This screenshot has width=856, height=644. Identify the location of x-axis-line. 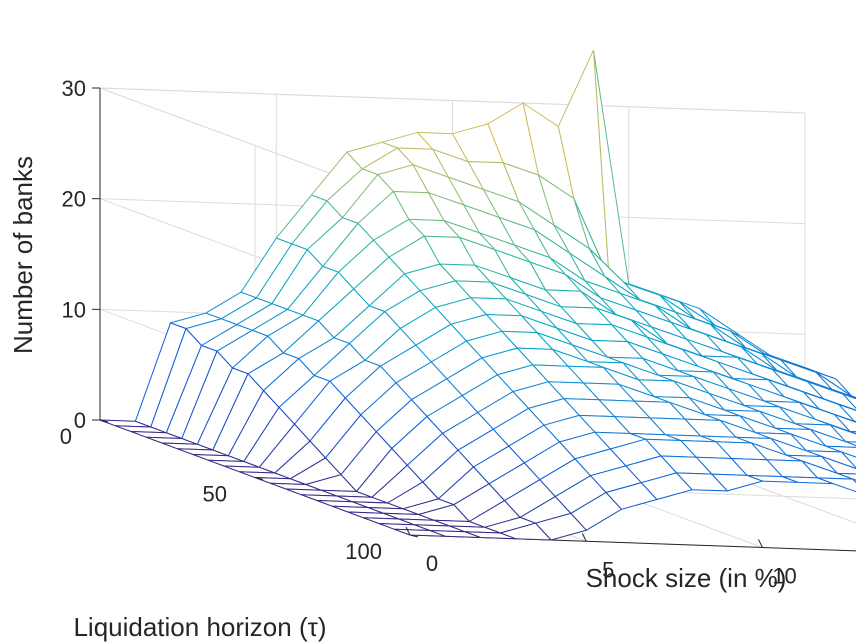
(632, 543).